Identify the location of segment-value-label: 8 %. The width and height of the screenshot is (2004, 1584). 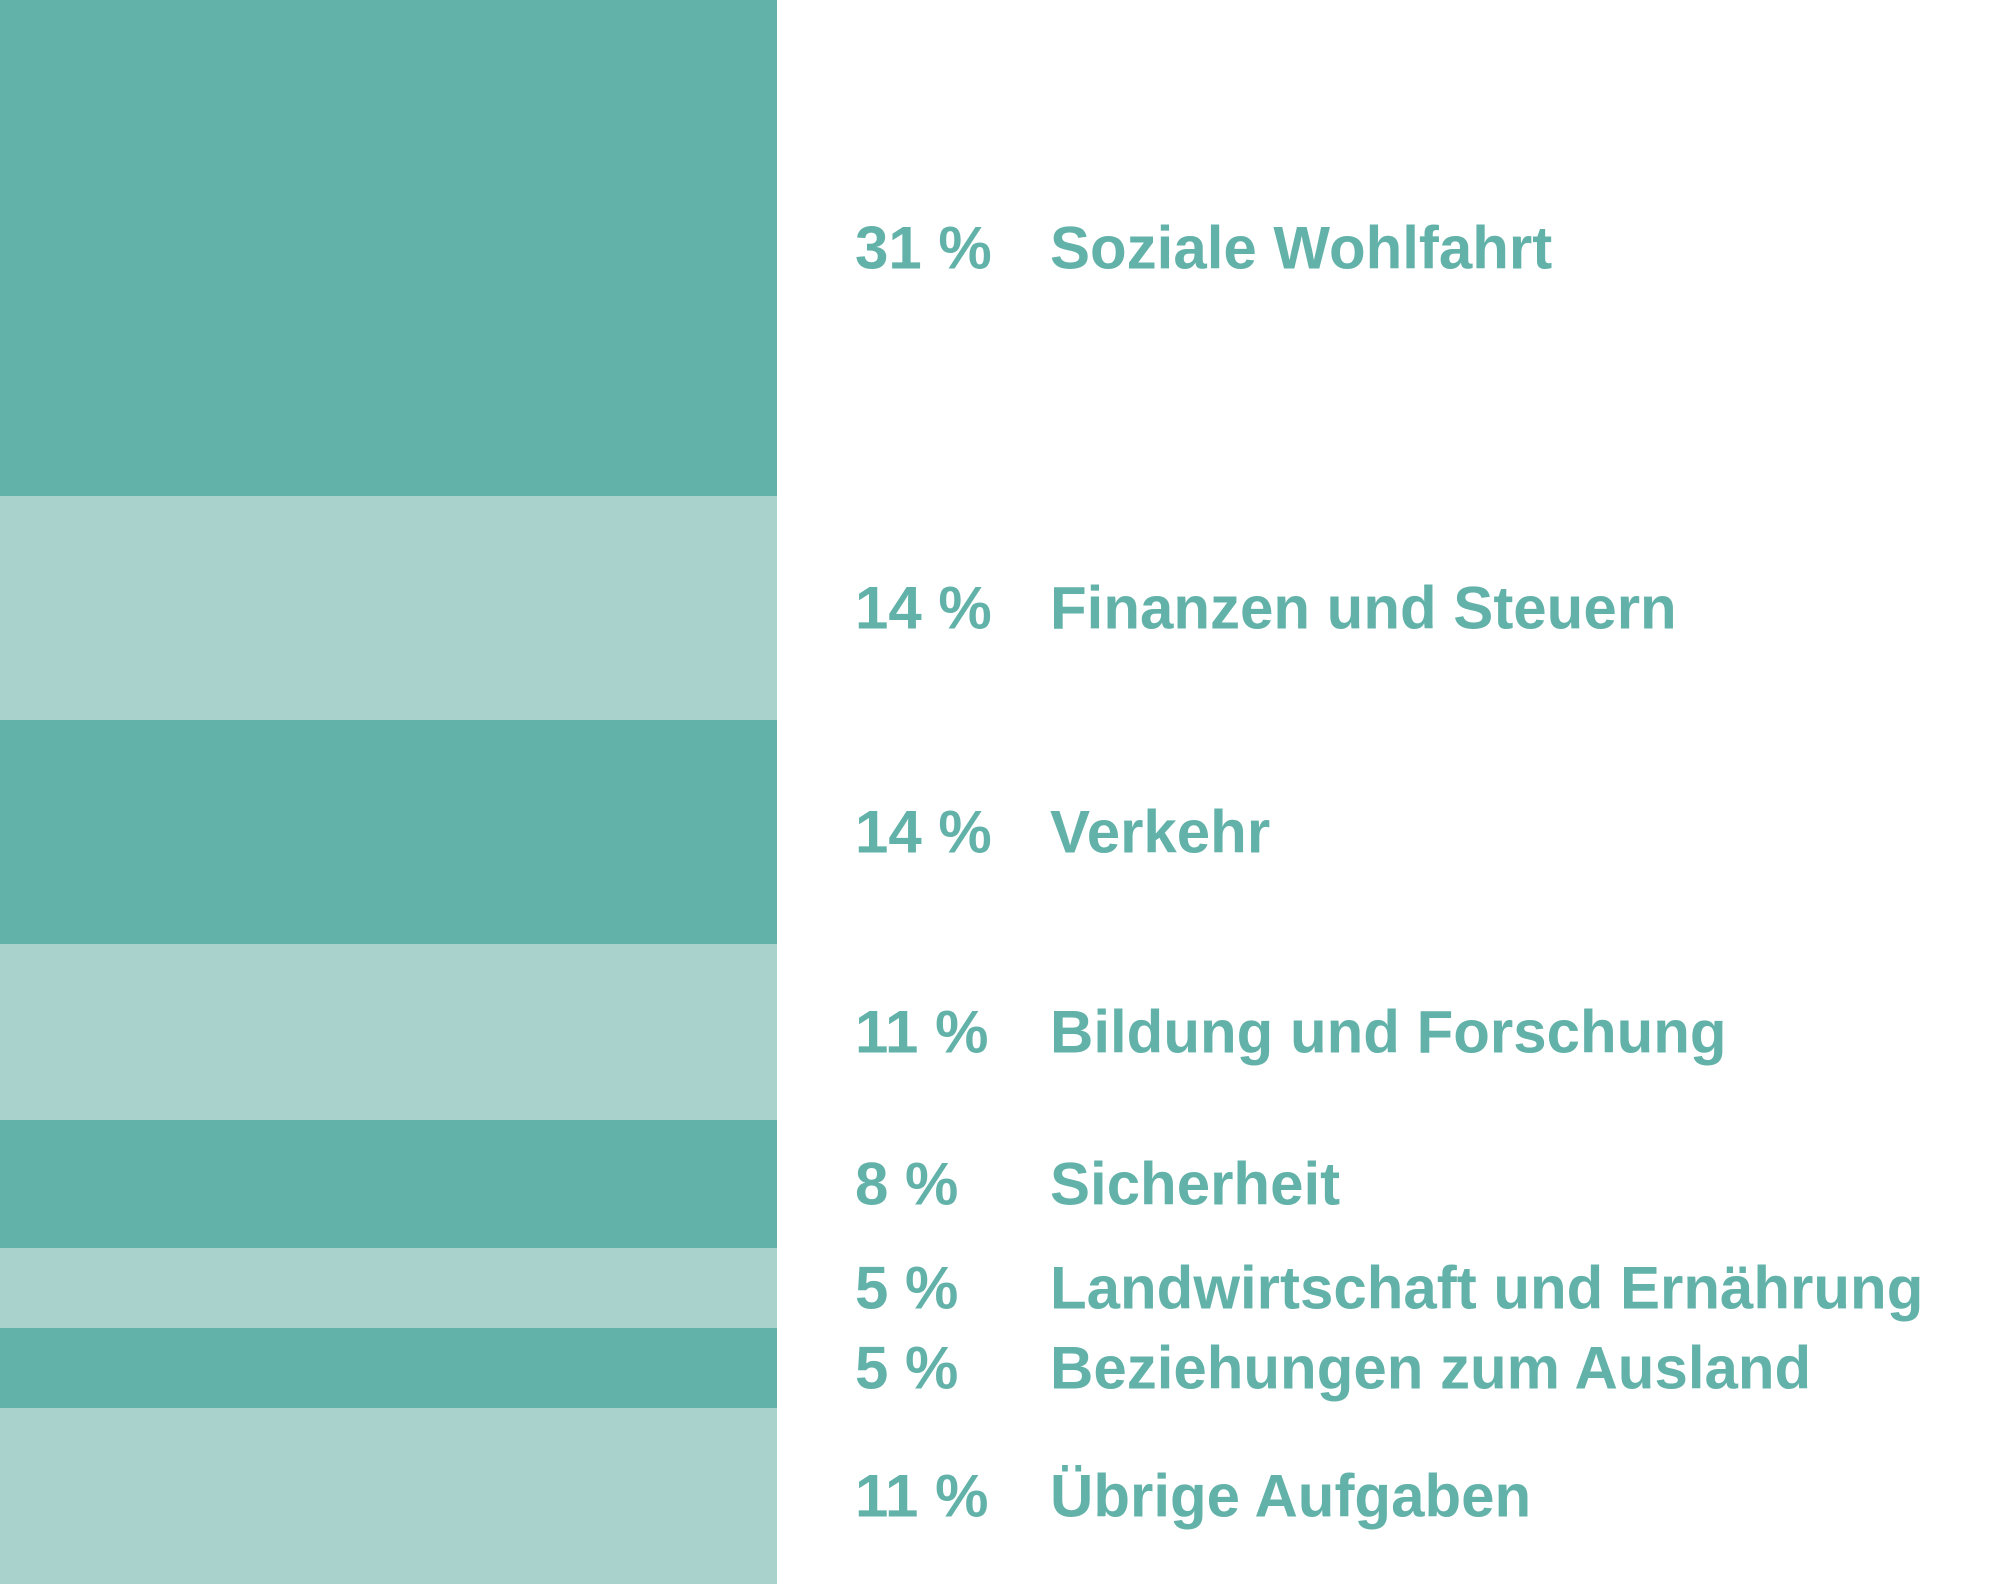
(906, 1184).